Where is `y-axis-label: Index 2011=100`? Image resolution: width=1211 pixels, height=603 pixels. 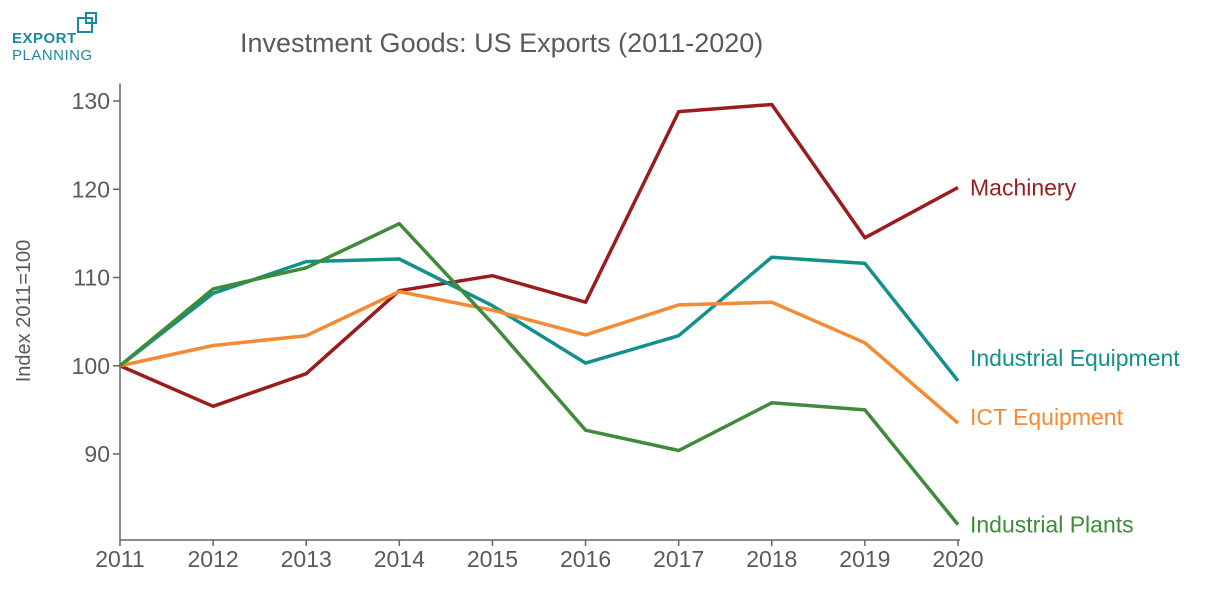
y-axis-label: Index 2011=100 is located at coordinates (24, 311).